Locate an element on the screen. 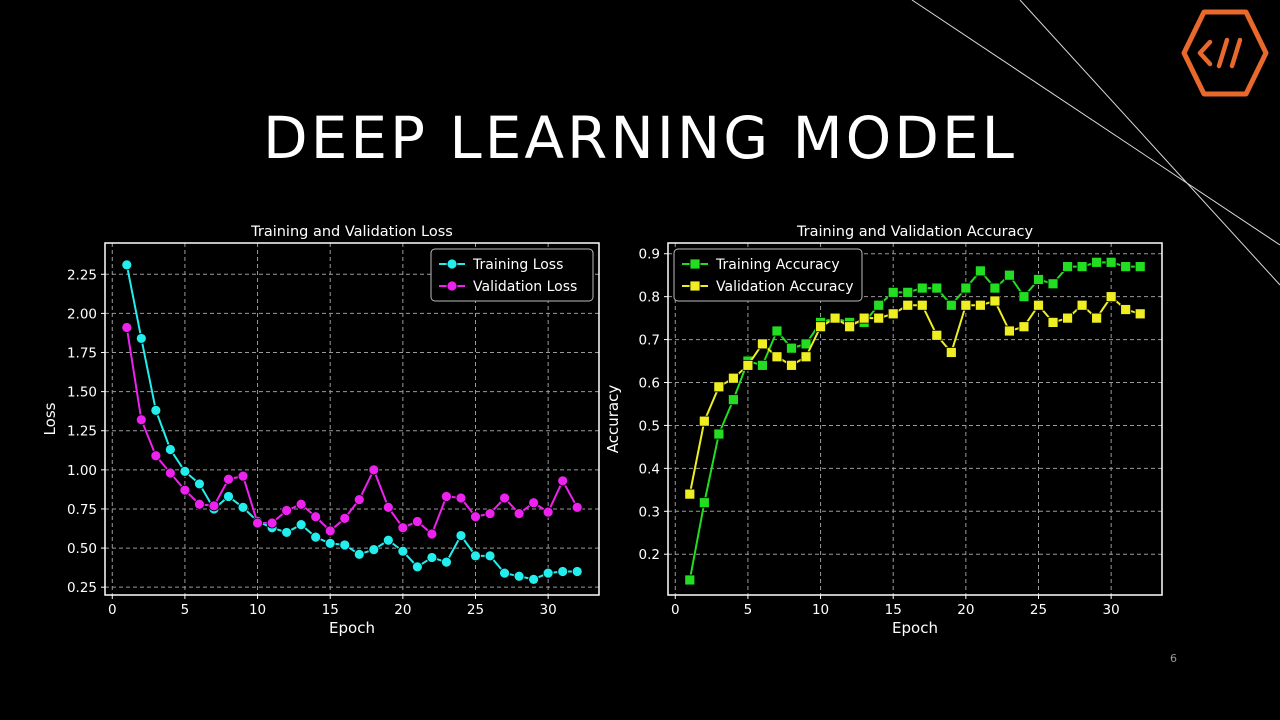 The width and height of the screenshot is (1280, 720). legend: Training Accuracy Validation Accuracy is located at coordinates (768, 275).